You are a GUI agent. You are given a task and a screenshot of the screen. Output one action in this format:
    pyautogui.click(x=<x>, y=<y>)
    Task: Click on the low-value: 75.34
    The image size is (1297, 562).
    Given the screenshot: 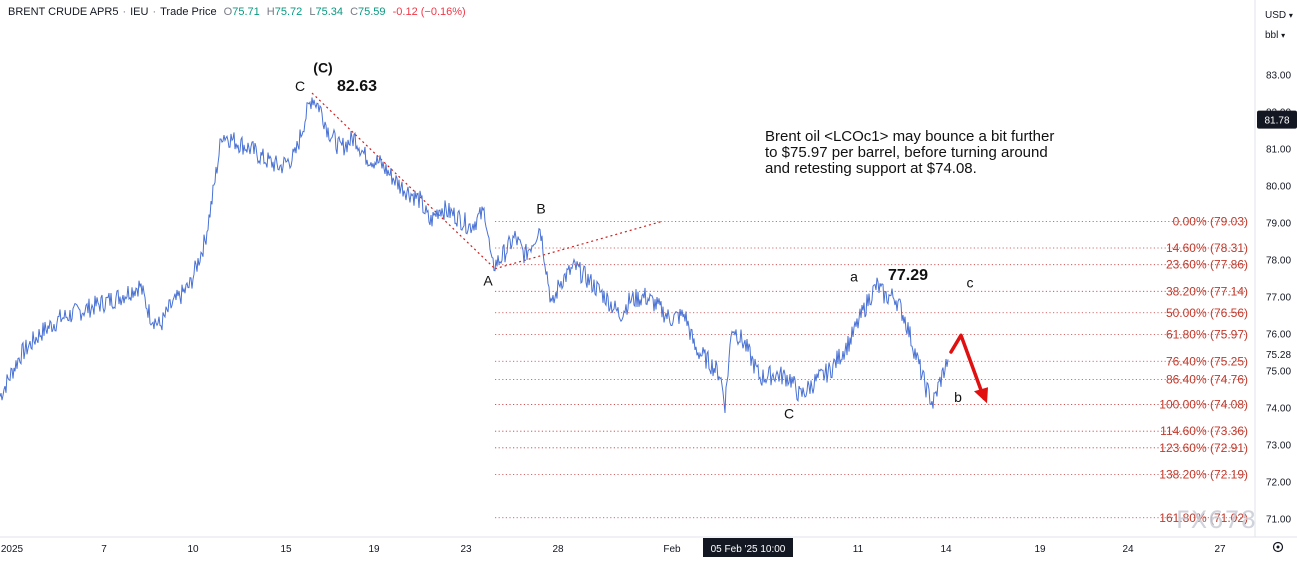 What is the action you would take?
    pyautogui.click(x=329, y=12)
    